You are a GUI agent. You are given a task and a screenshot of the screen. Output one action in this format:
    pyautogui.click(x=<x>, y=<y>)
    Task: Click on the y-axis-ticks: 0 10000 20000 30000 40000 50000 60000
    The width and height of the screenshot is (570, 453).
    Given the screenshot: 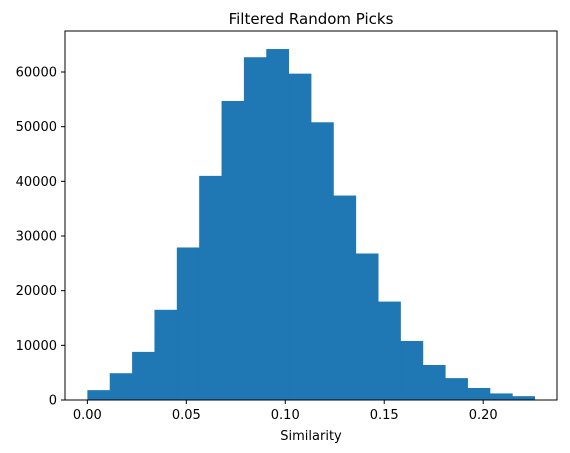 What is the action you would take?
    pyautogui.click(x=40, y=237)
    